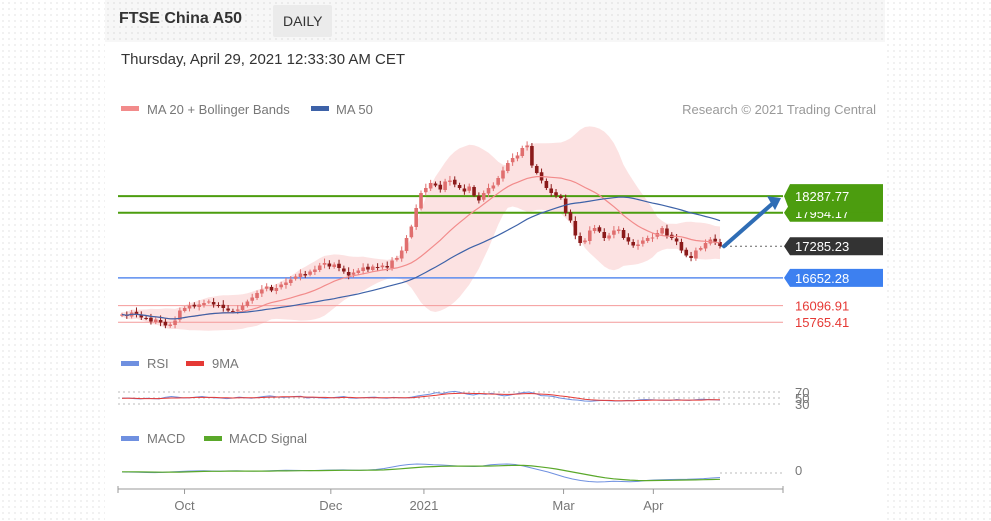  Describe the element at coordinates (802, 404) in the screenshot. I see `rsi-level-label: 30` at that location.